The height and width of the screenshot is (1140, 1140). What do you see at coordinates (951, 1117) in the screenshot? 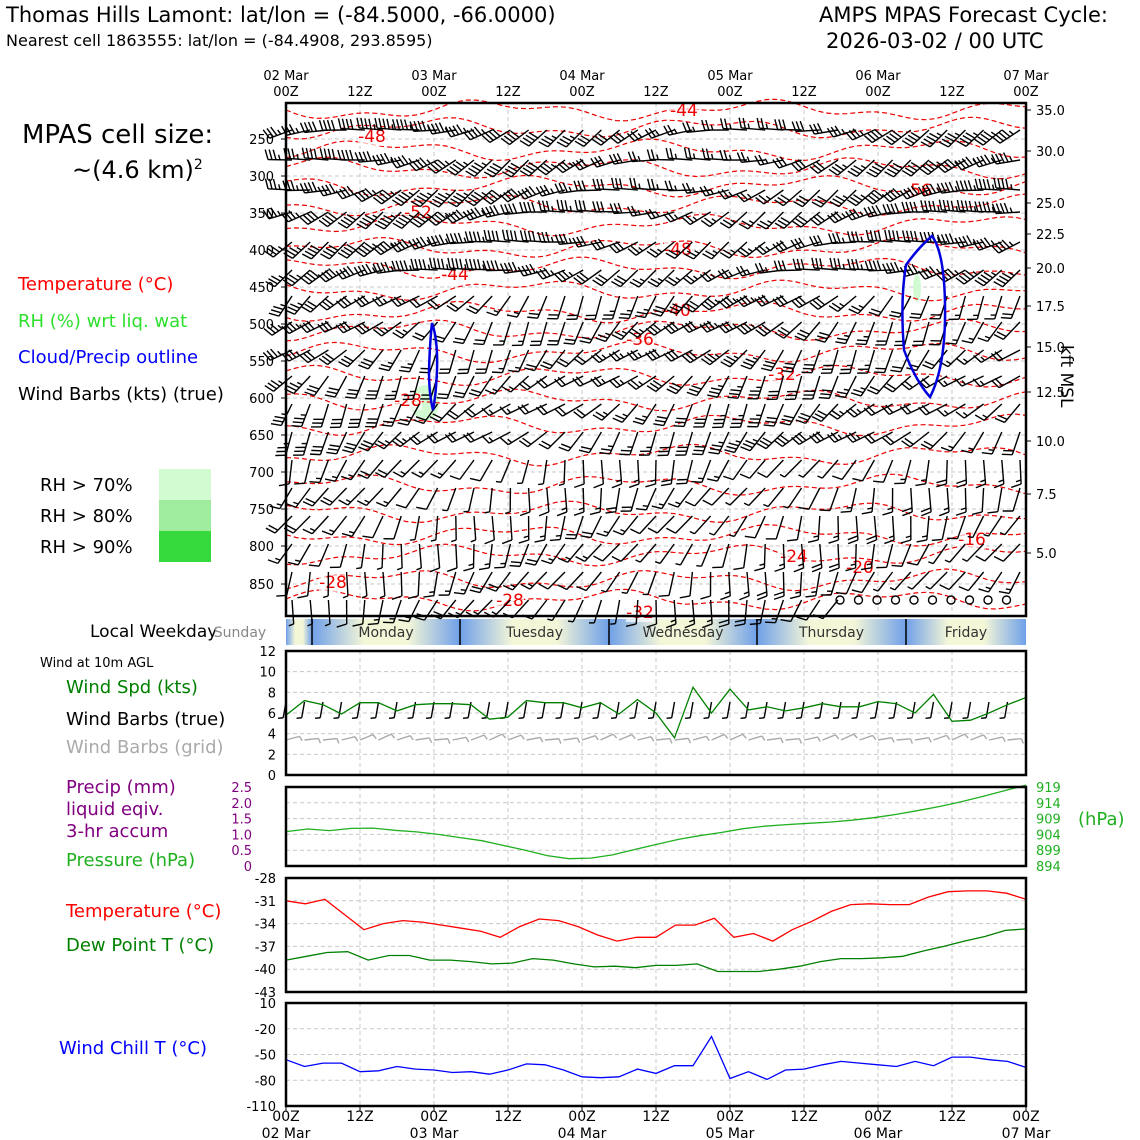
I see `bottom-time-label: 12Z` at bounding box center [951, 1117].